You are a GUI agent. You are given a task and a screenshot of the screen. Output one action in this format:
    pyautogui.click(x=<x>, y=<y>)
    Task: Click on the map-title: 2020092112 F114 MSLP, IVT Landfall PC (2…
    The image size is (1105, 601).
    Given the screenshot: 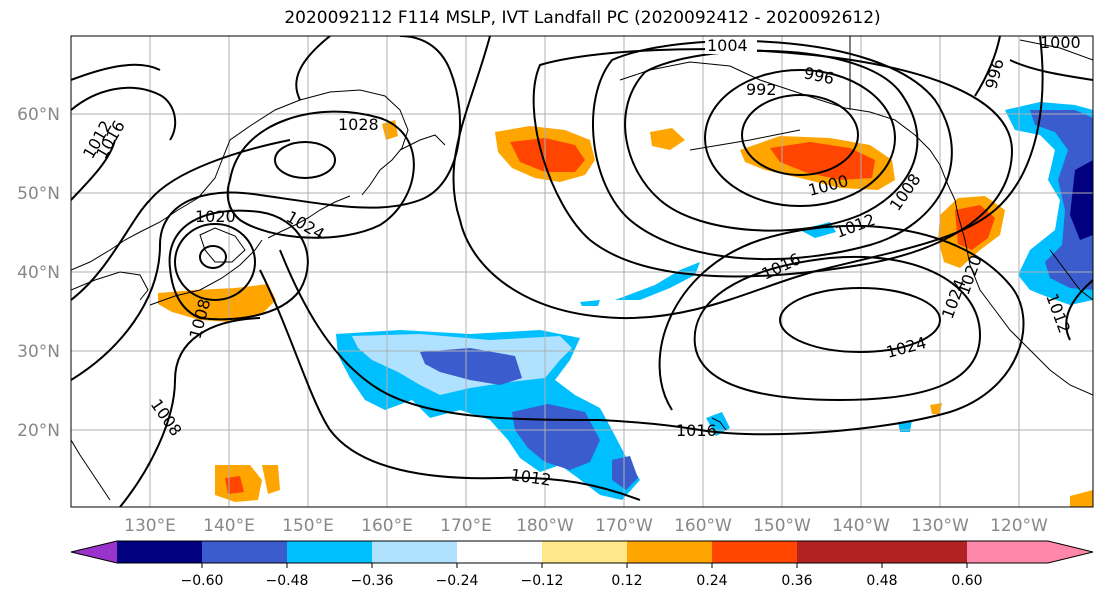 What is the action you would take?
    pyautogui.click(x=582, y=18)
    